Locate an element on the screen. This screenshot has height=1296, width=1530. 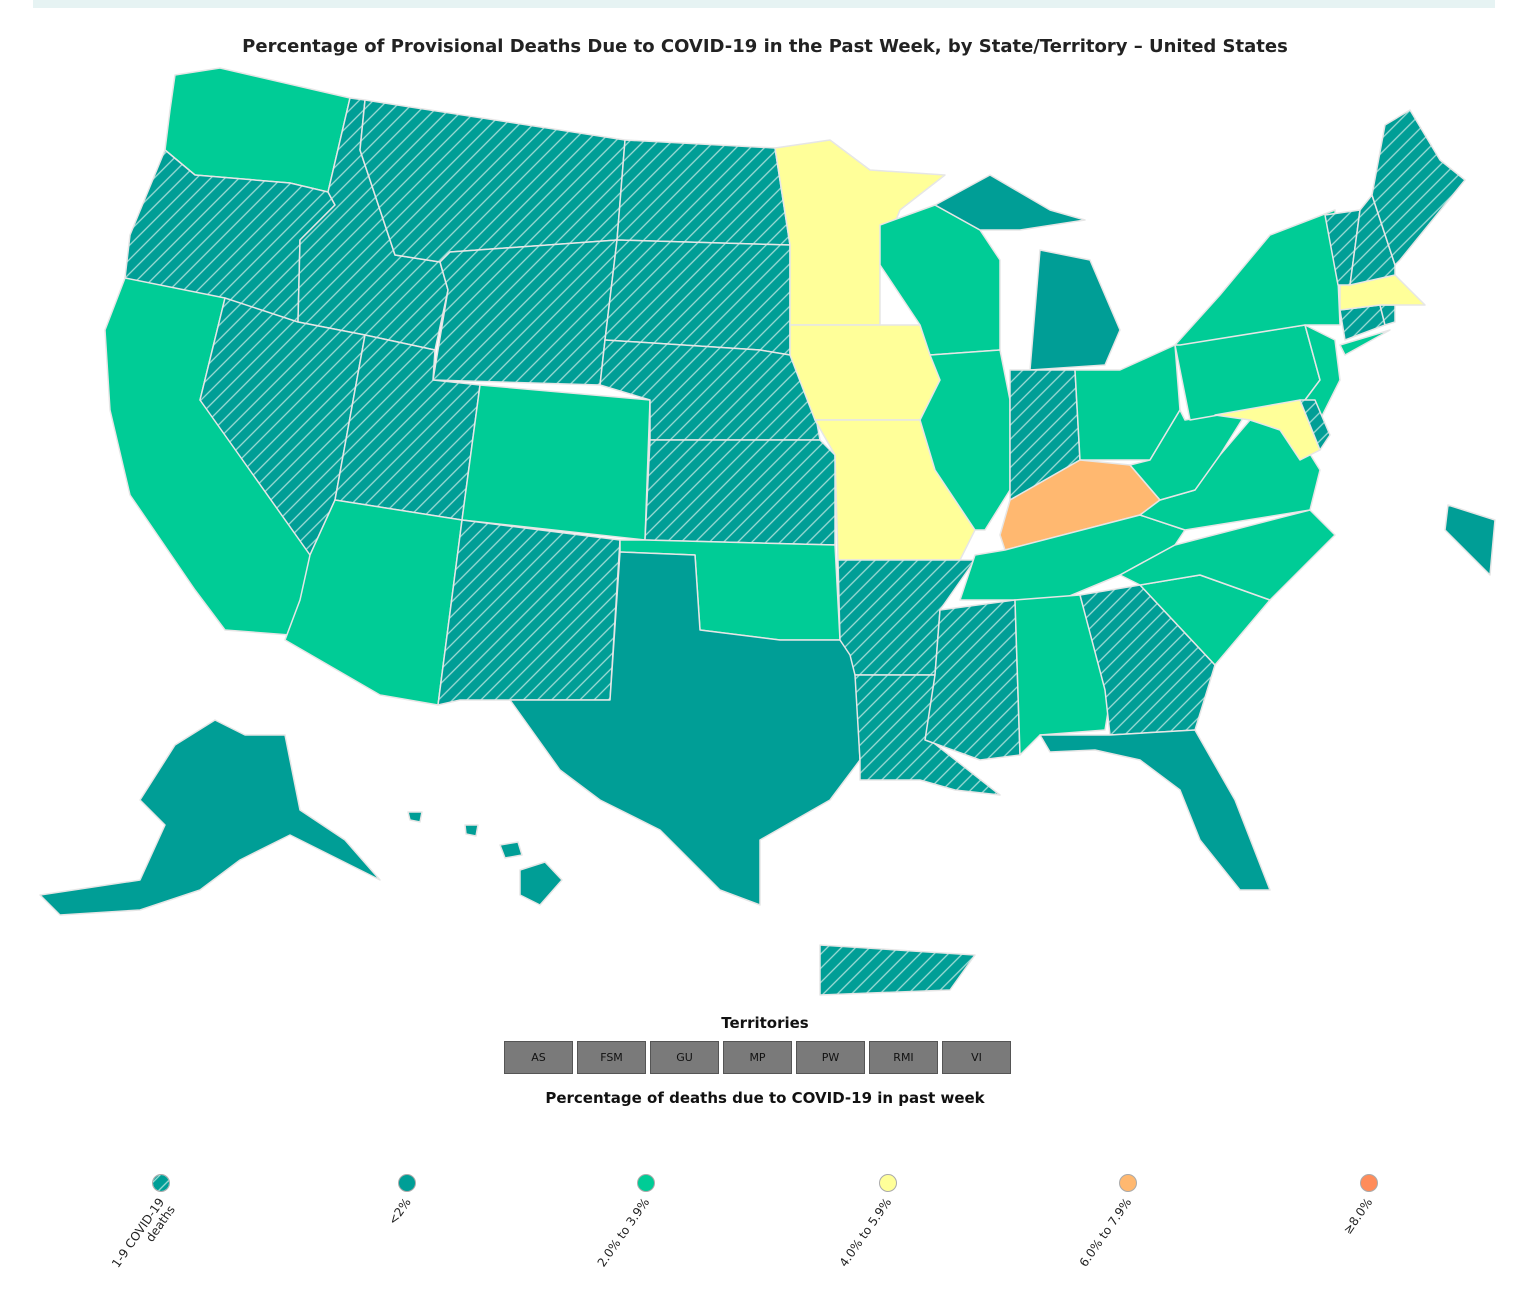
state-tx is located at coordinates (685, 728).